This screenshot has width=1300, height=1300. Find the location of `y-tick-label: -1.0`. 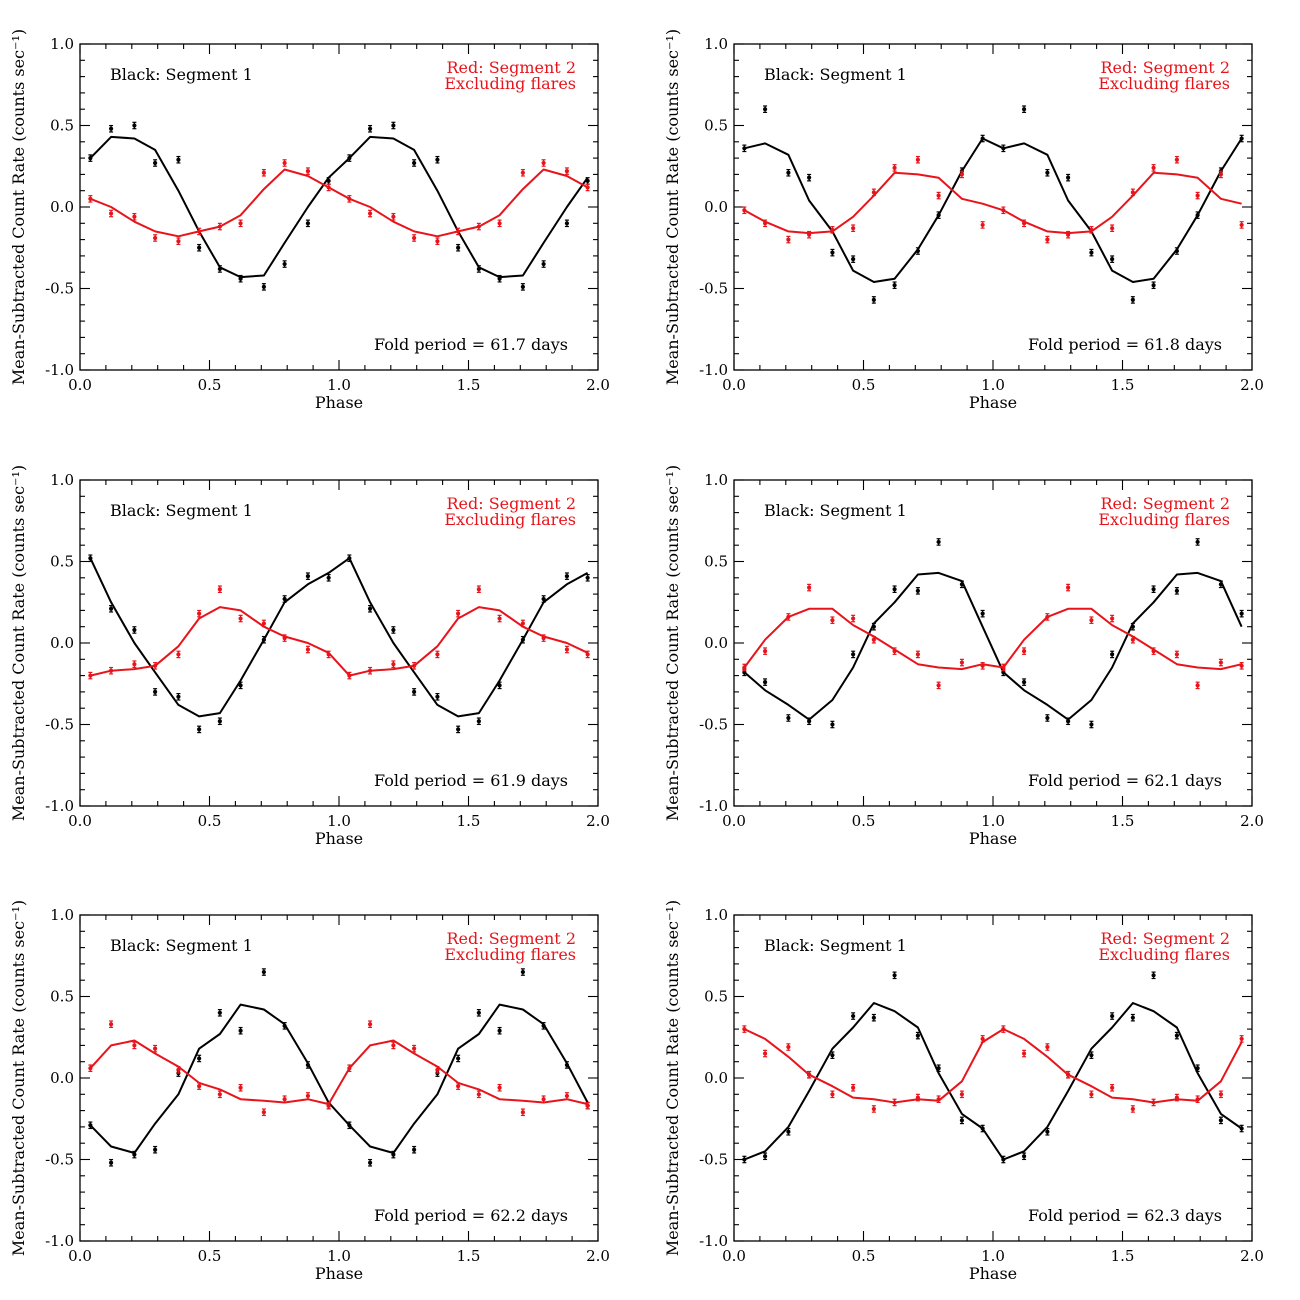

y-tick-label: -1.0 is located at coordinates (713, 370).